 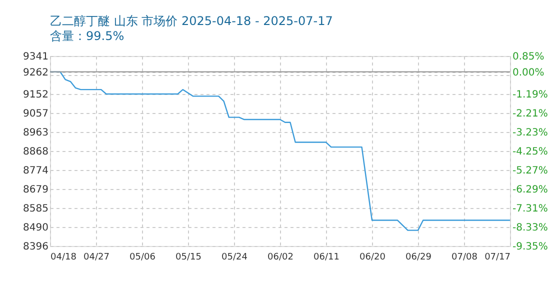 I want to click on x-tick-label: 05/15, so click(x=189, y=257).